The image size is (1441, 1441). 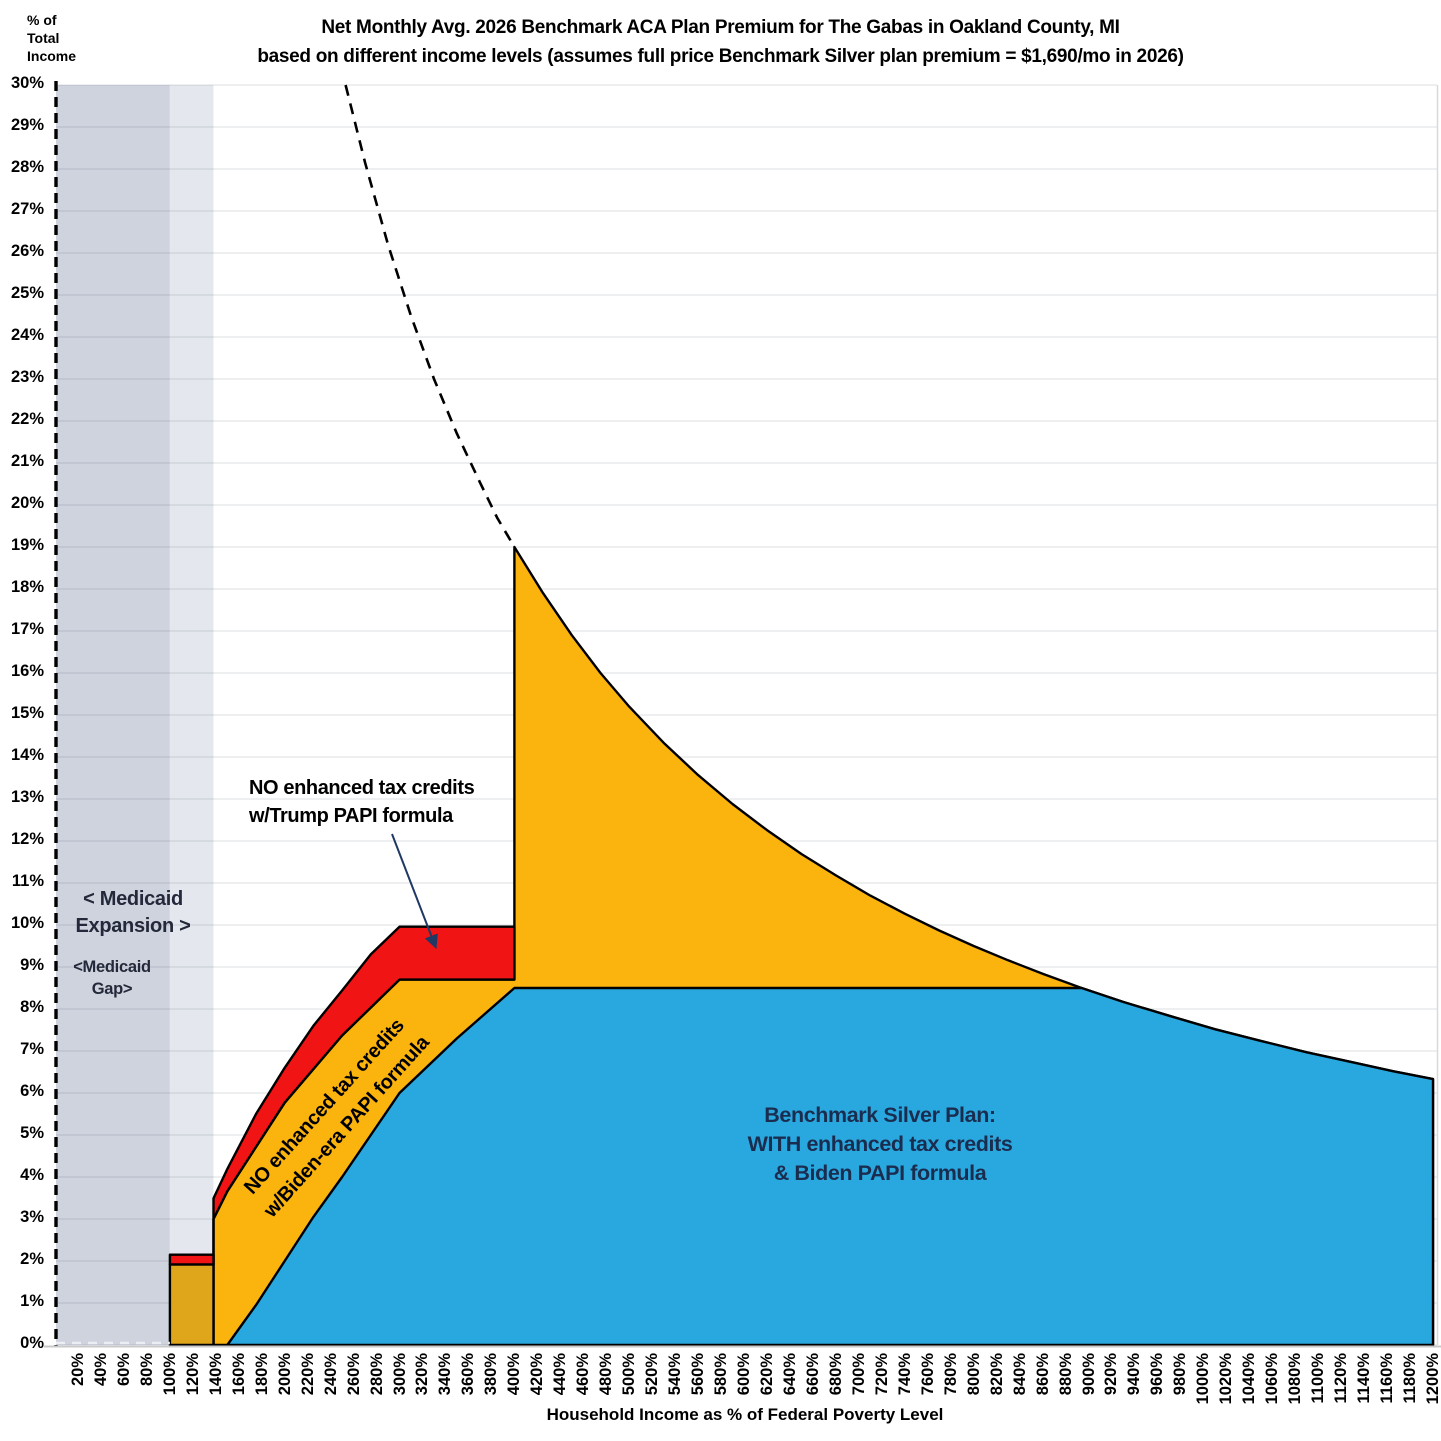 What do you see at coordinates (721, 1374) in the screenshot?
I see `x-tick-label: 580%` at bounding box center [721, 1374].